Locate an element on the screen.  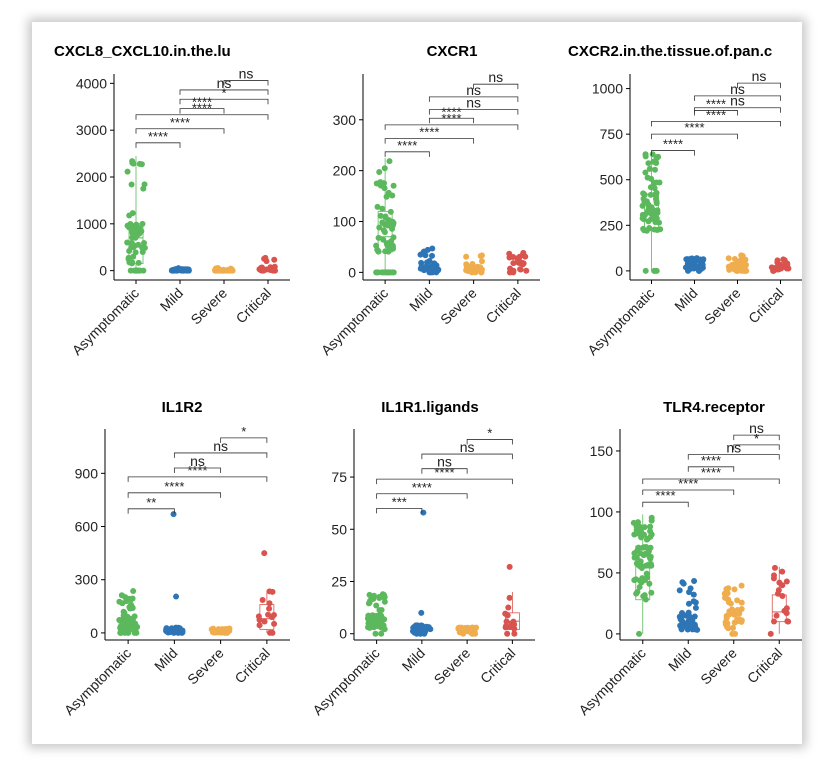
significance-label: * is located at coordinates (243, 431).